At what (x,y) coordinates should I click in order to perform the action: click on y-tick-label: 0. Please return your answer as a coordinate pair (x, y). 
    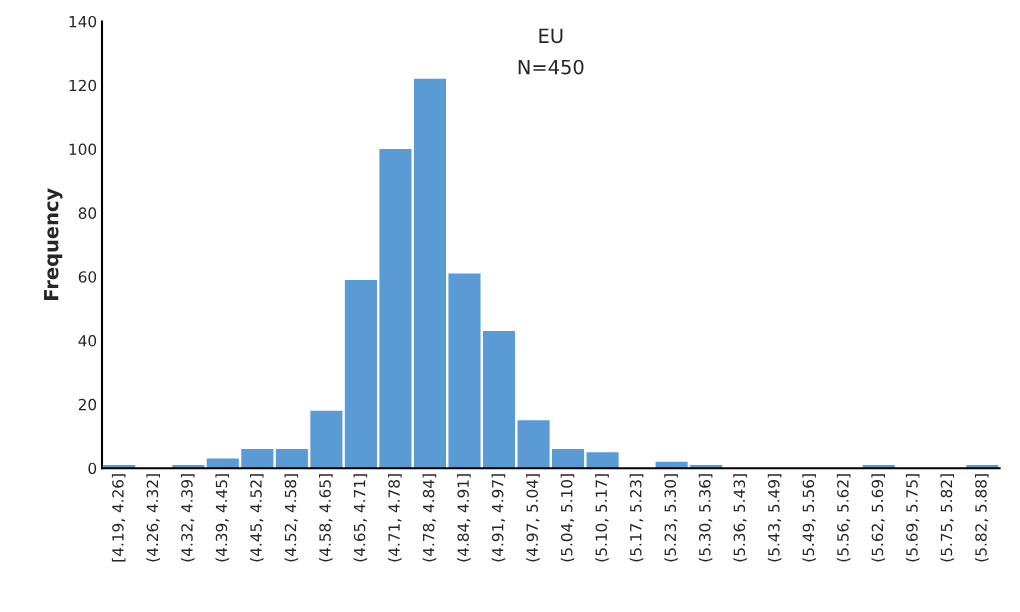
    Looking at the image, I should click on (92, 468).